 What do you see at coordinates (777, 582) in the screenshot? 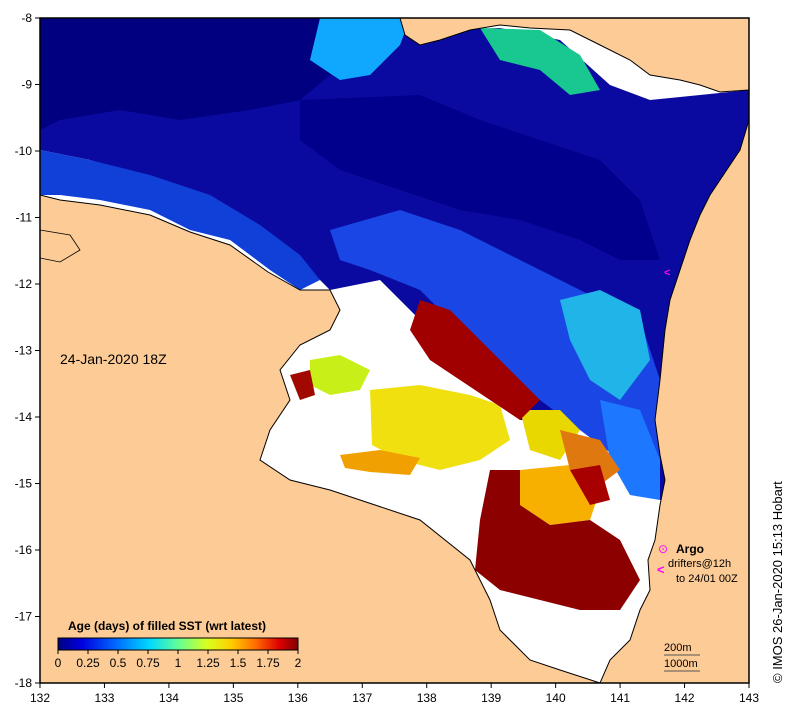
I see `imos-credit: © IMOS 26-Jan-2020 15:13 Hobart` at bounding box center [777, 582].